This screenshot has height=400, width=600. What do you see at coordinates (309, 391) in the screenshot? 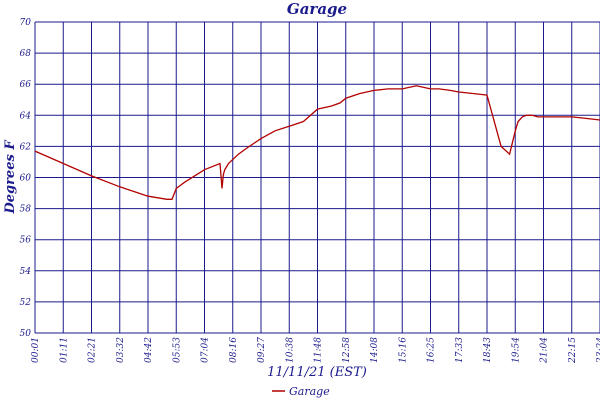
I see `legend-label-garage: Garage` at bounding box center [309, 391].